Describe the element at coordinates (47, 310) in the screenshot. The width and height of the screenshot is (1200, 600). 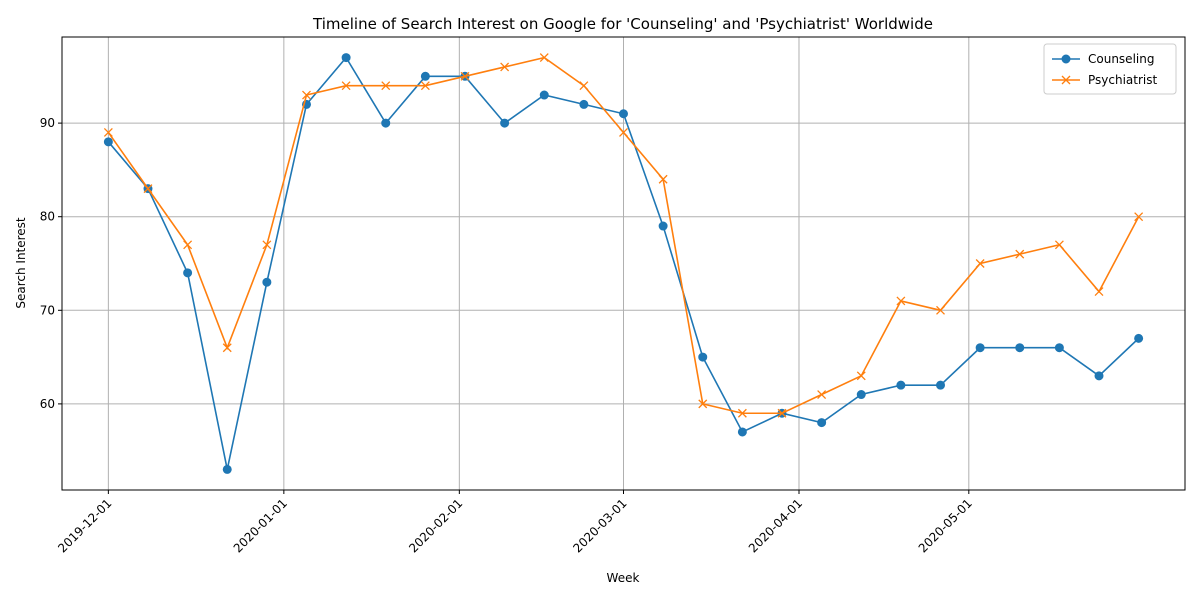
I see `y-tick-label: 70` at that location.